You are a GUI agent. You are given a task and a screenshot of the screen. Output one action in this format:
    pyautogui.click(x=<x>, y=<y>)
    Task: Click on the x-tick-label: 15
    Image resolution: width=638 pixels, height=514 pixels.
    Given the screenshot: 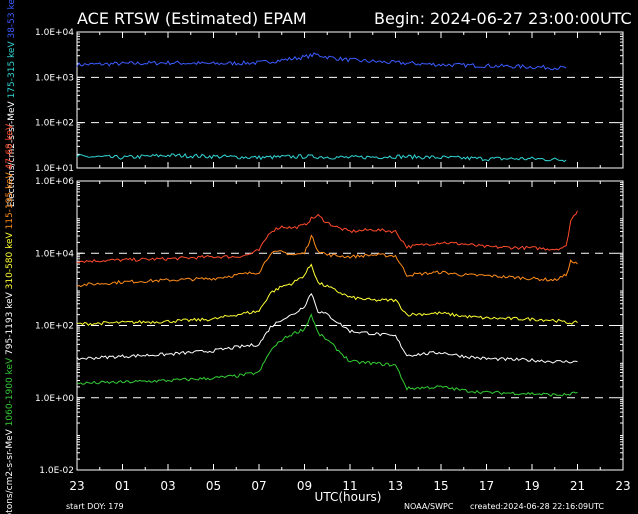 What is the action you would take?
    pyautogui.click(x=440, y=486)
    